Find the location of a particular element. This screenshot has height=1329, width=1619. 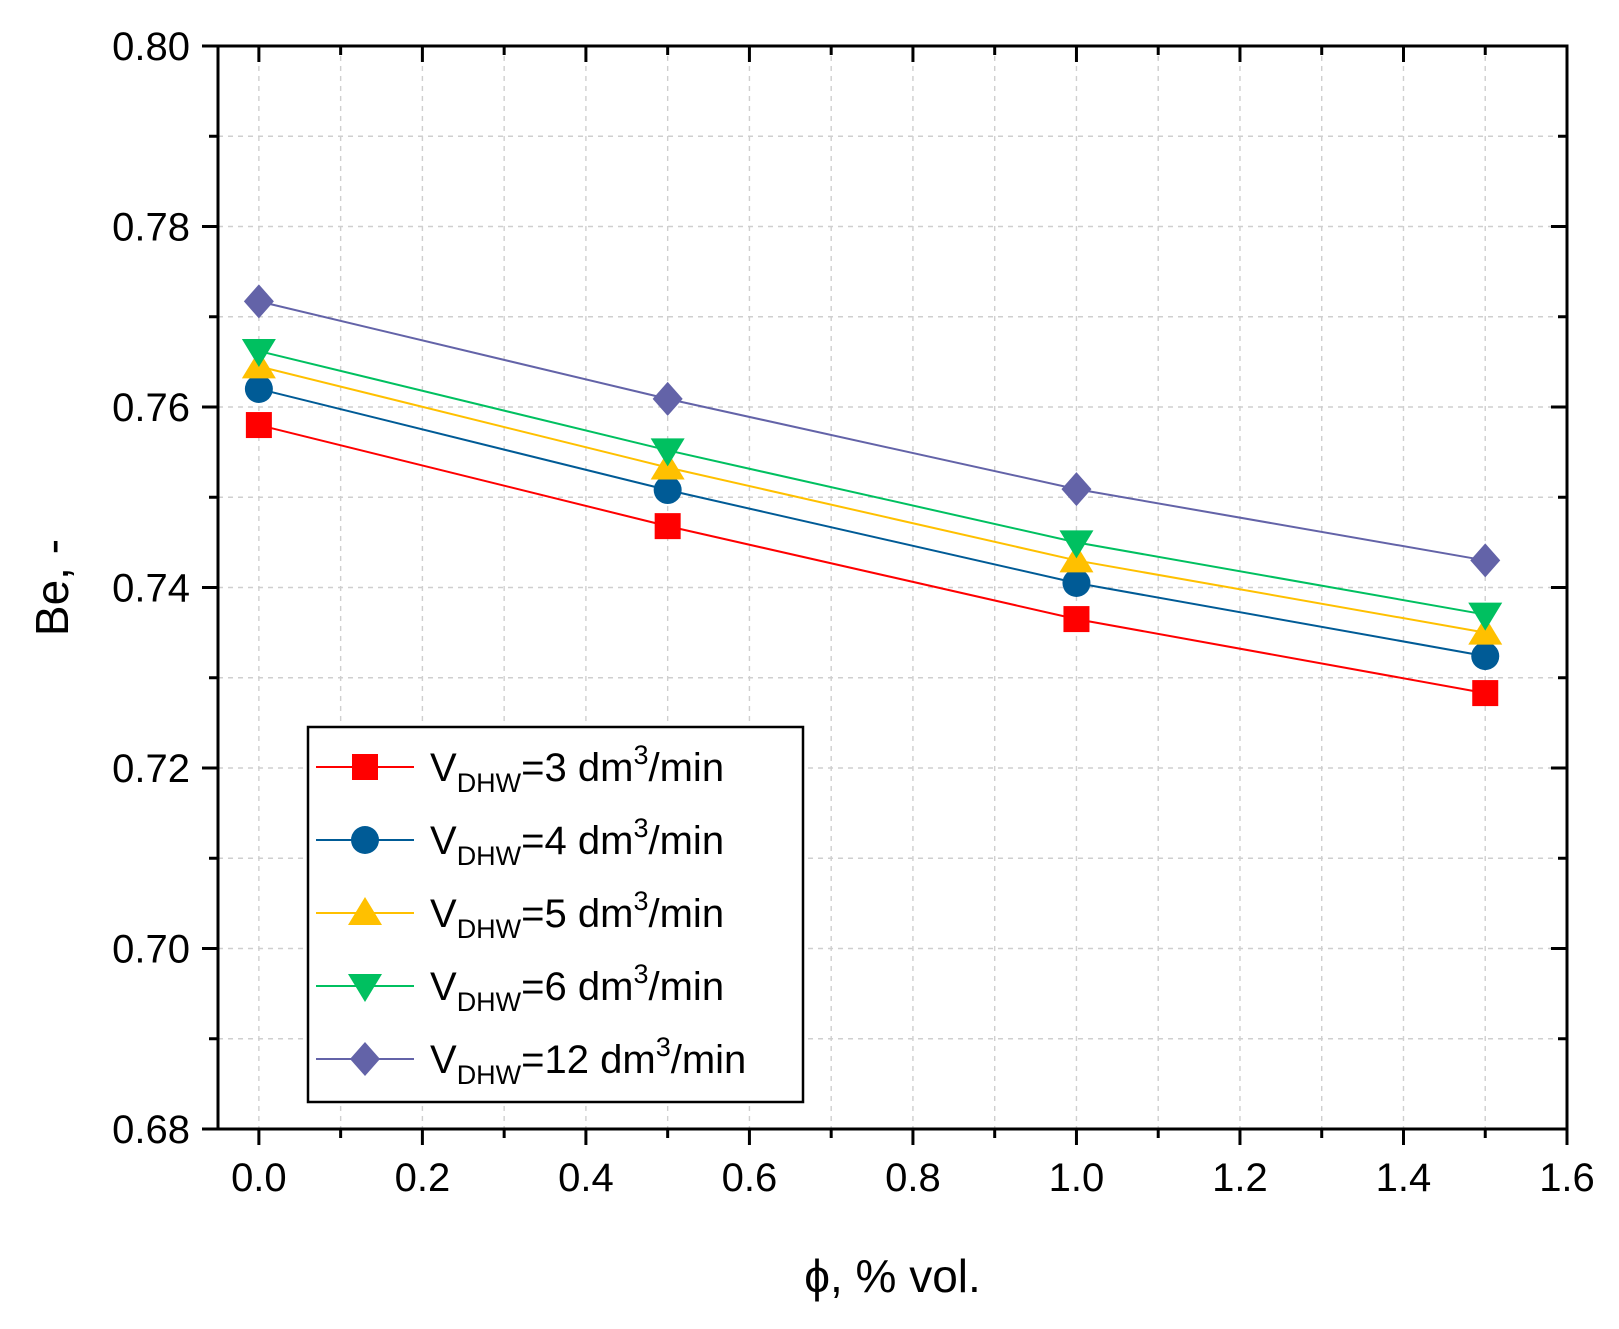

y-axis-title: Be, - is located at coordinates (52, 587).